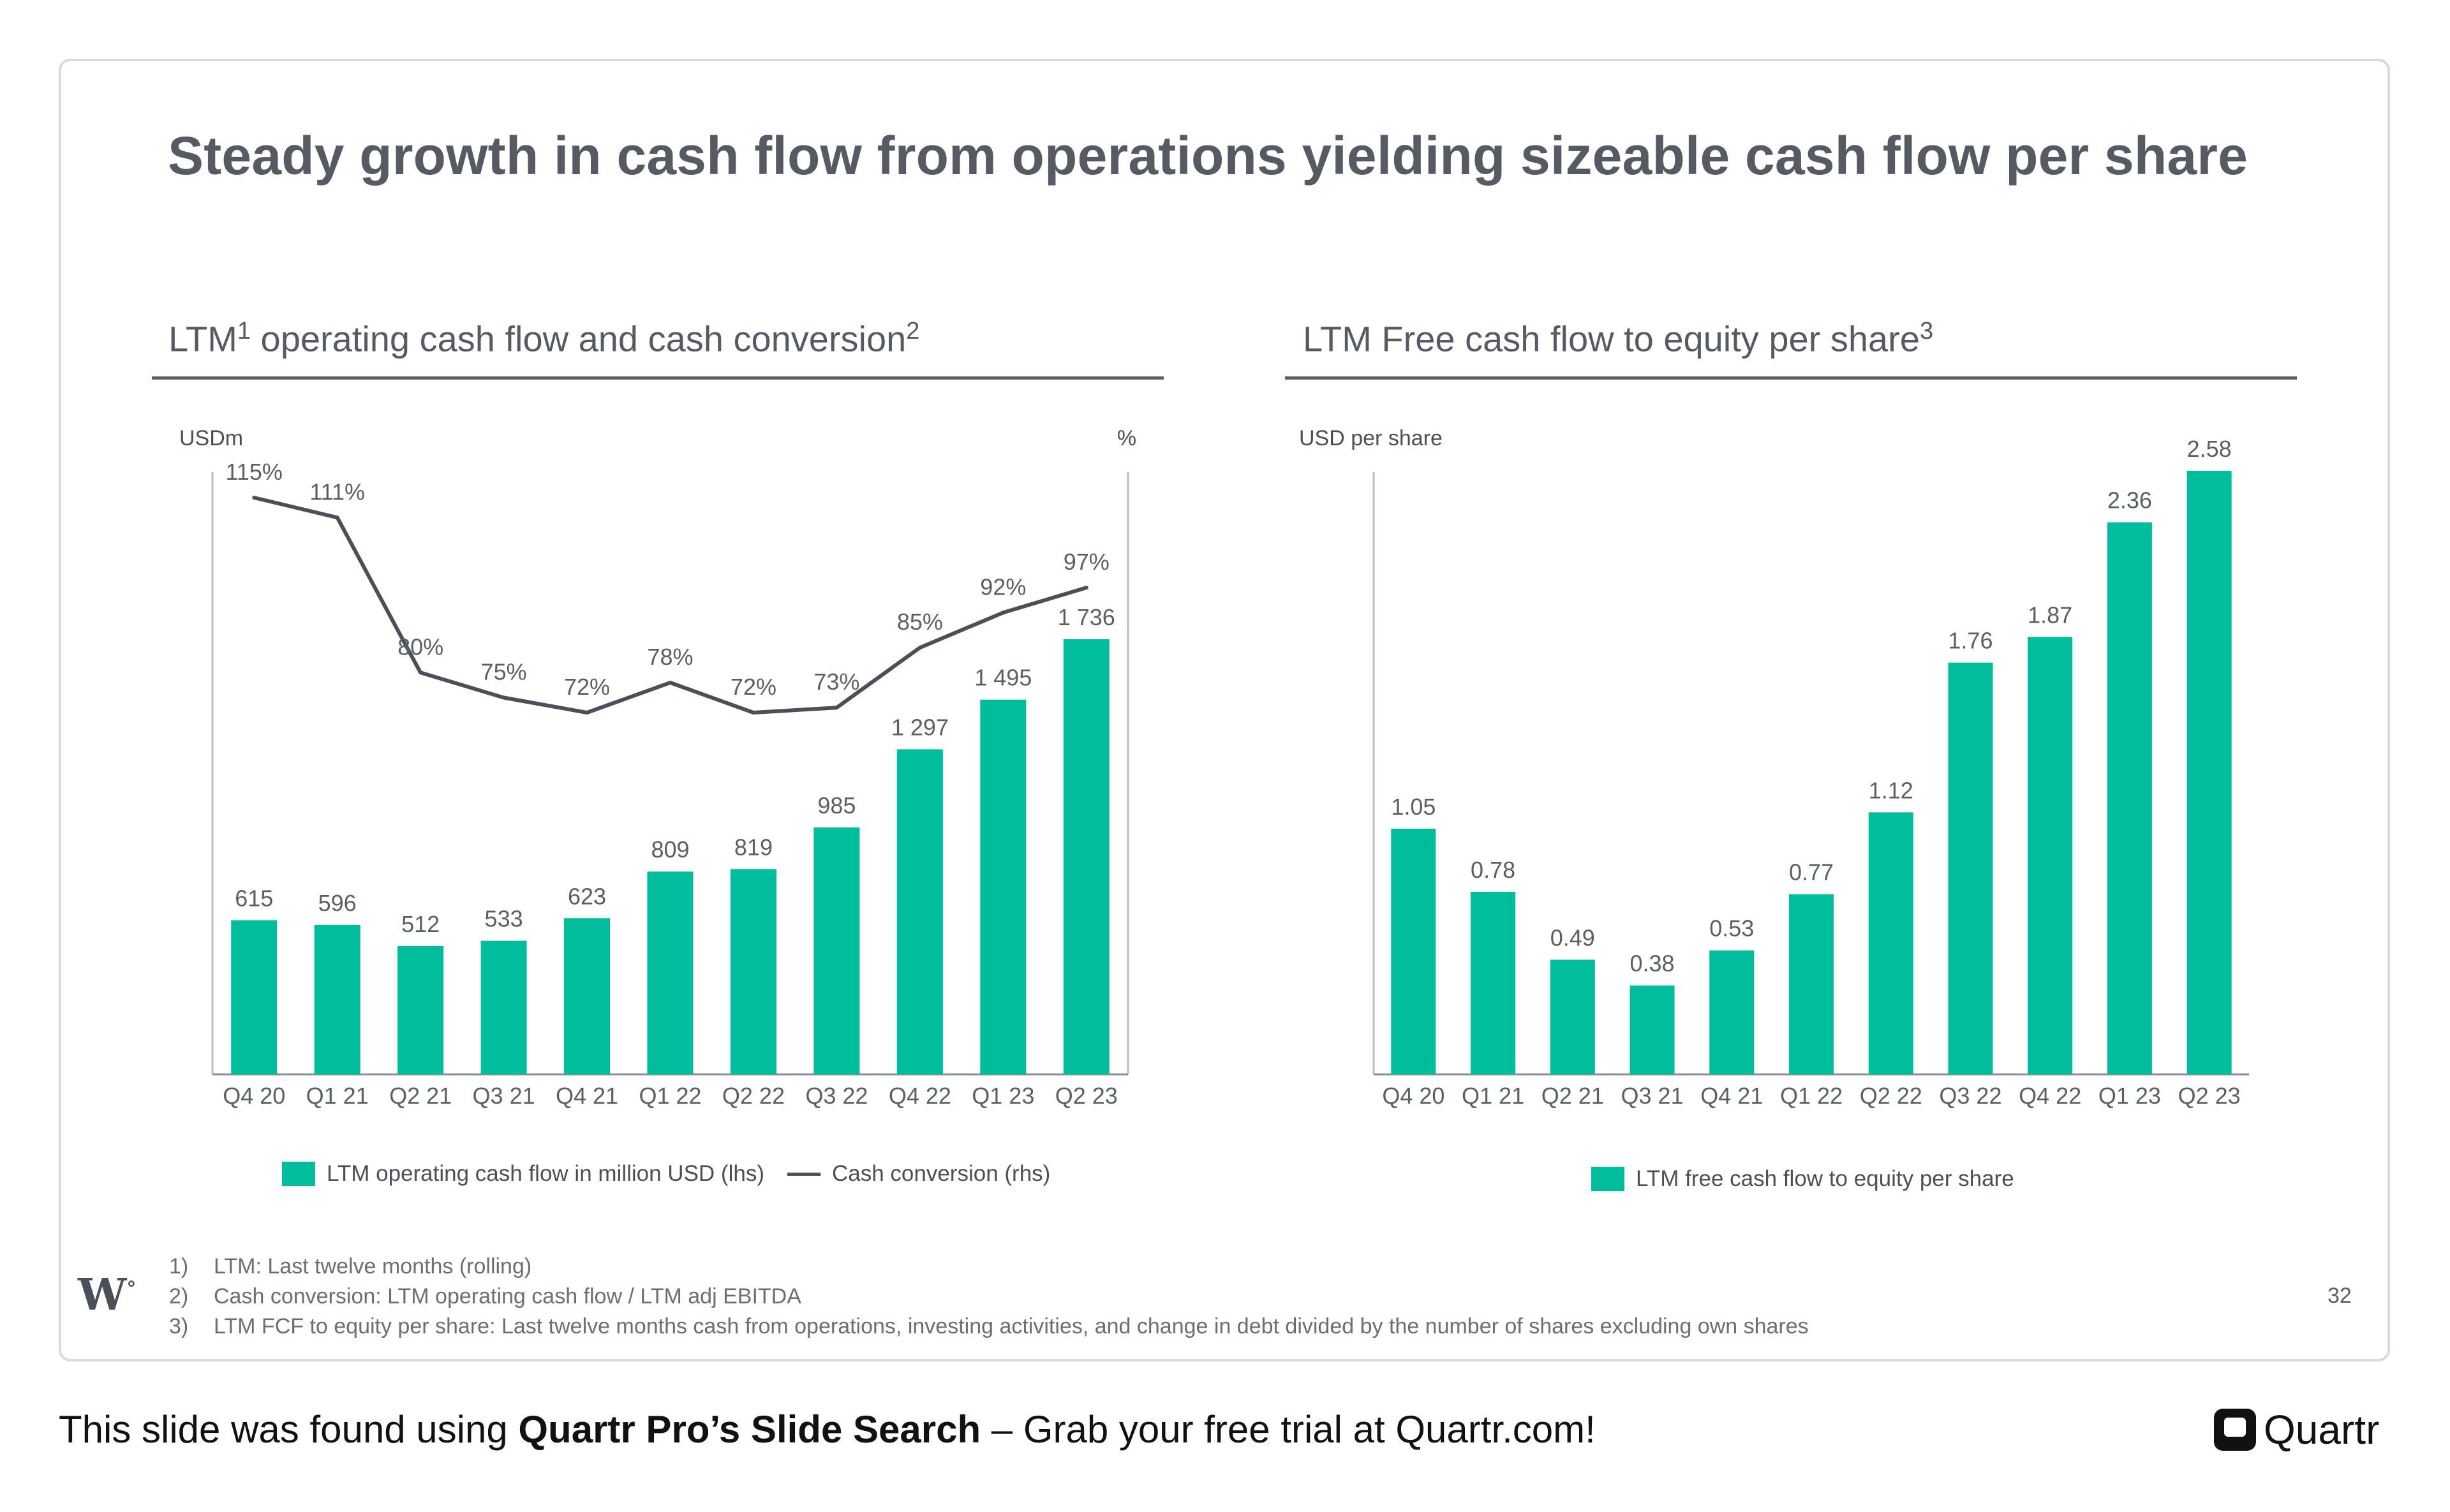  I want to click on footnote: 1) LTM: Last twelve months (rolling), so click(350, 1266).